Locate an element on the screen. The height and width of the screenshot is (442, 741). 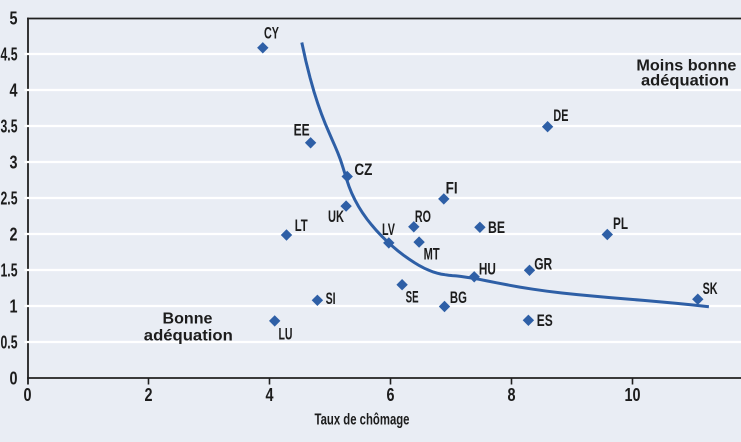
svg-text: Bonne is located at coordinates (188, 319).